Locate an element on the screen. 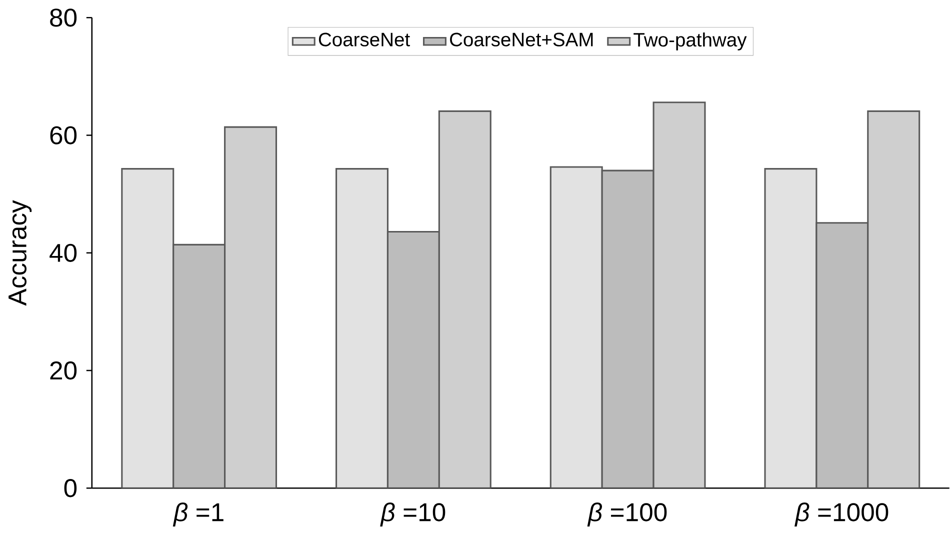 The image size is (950, 535). x-tick-label: β =10 is located at coordinates (413, 514).